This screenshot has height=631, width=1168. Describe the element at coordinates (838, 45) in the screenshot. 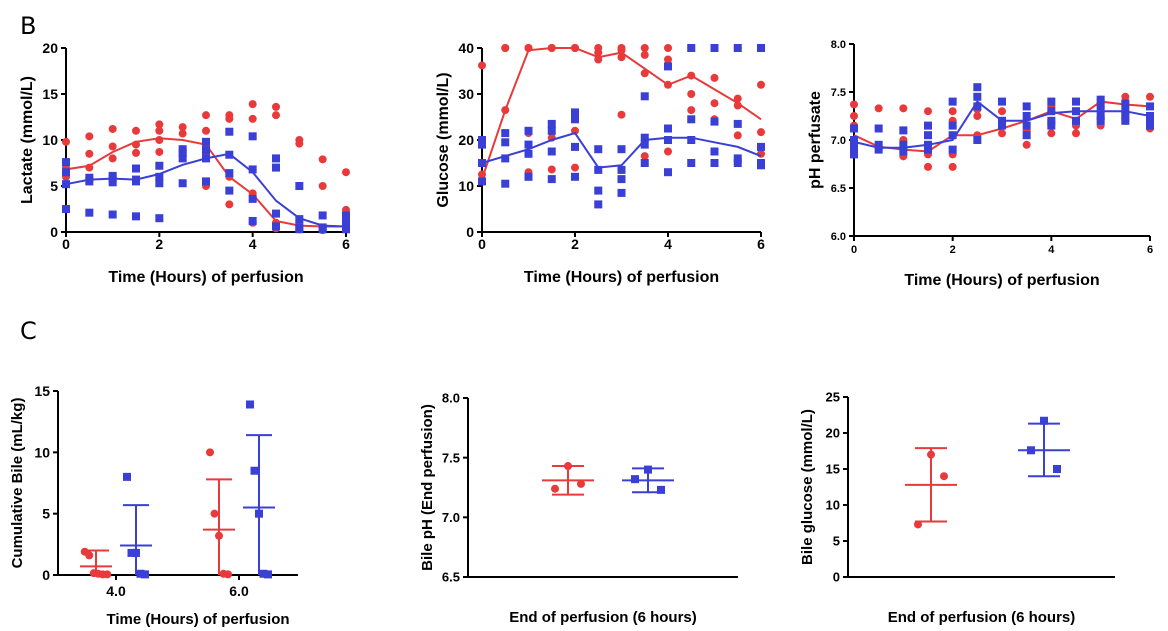

I see `y-tick-label: 8.0` at that location.